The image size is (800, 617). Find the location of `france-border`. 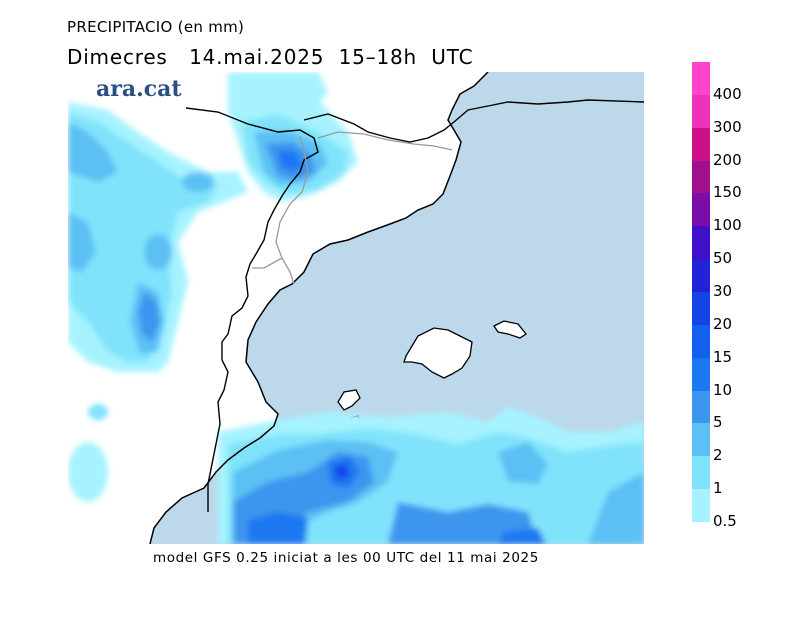

france-border is located at coordinates (252, 309).